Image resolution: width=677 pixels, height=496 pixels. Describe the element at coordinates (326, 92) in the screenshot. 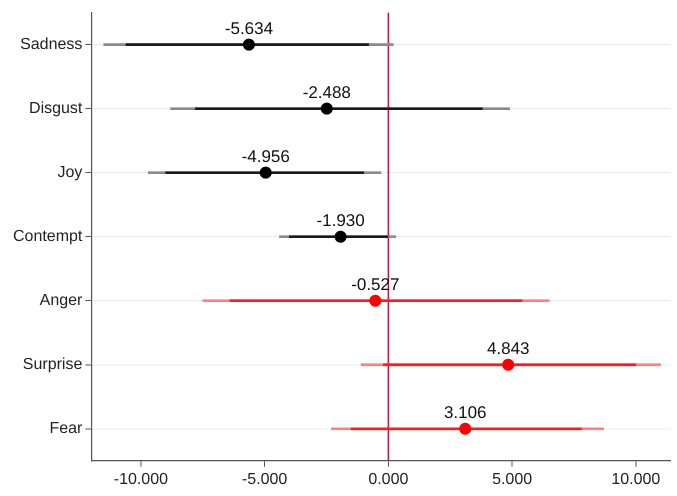

I see `data-label: -2.488` at that location.